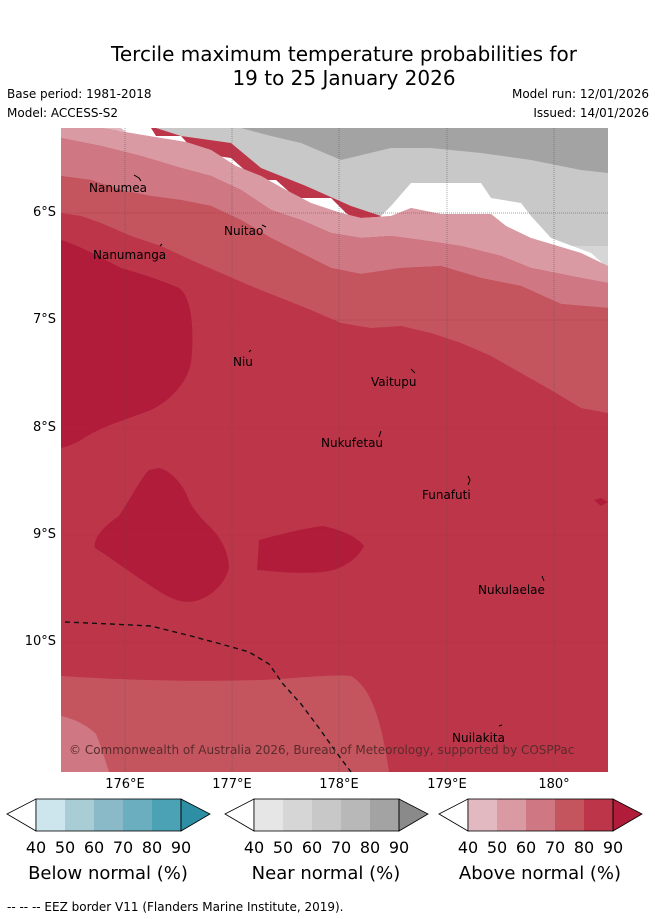 This screenshot has width=655, height=919. What do you see at coordinates (310, 549) in the screenshot?
I see `above-90-south-patch` at bounding box center [310, 549].